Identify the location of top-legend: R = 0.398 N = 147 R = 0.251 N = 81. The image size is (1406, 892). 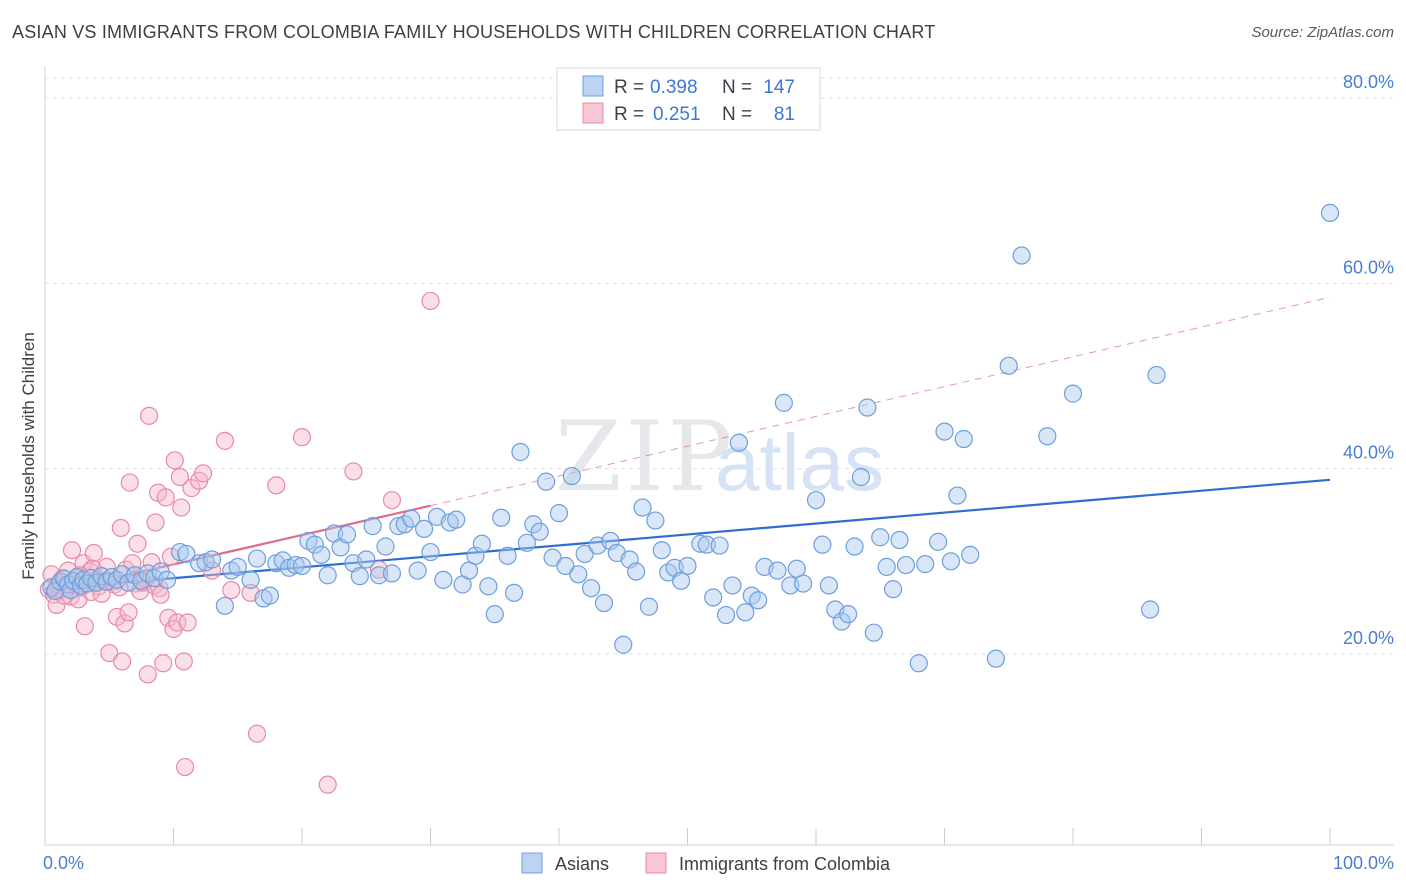
(688, 99).